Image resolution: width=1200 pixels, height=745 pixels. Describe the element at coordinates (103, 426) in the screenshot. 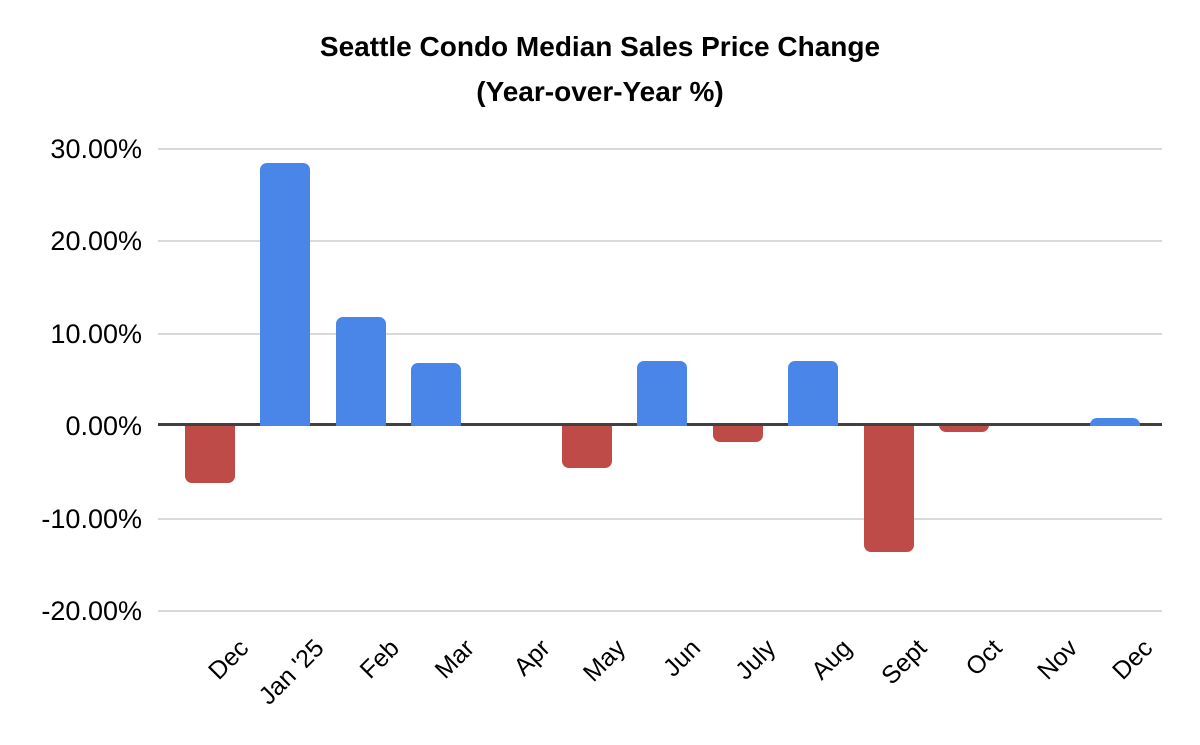

I see `y-tick-label: 0.00%` at that location.